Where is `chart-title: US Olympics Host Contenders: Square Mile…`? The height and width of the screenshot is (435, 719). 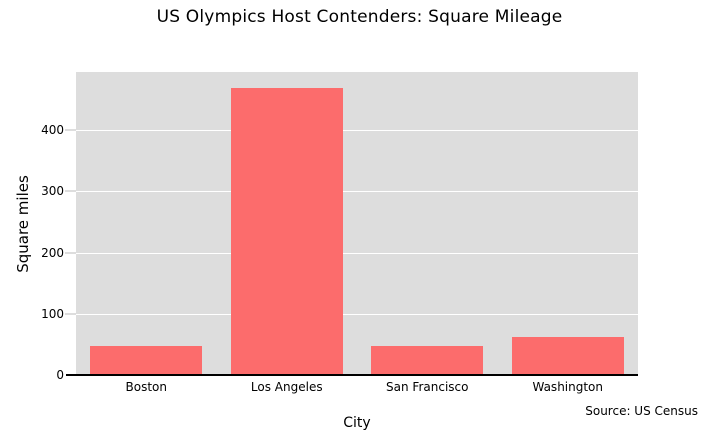 chart-title: US Olympics Host Contenders: Square Mile… is located at coordinates (359, 17).